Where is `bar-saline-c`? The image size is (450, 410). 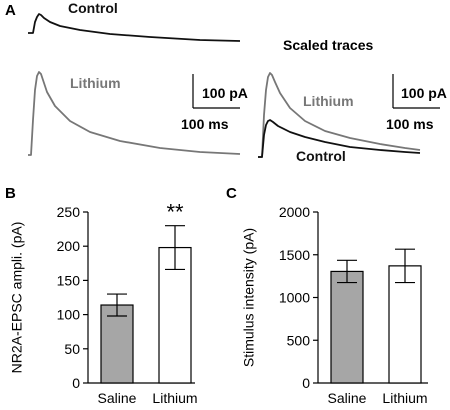 bar-saline-c is located at coordinates (347, 327).